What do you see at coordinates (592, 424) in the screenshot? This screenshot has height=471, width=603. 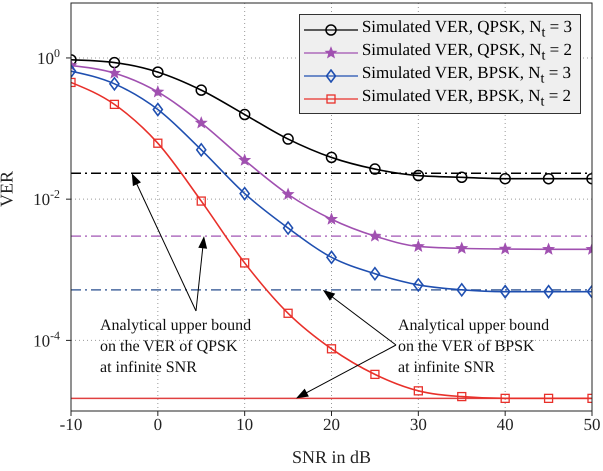 I see `x-tick-label: 50` at bounding box center [592, 424].